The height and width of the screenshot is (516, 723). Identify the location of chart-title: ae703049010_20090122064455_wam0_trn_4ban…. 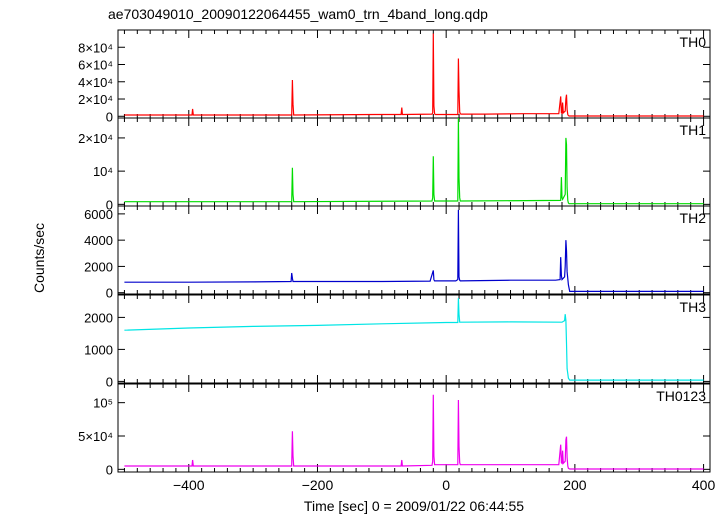
(298, 14).